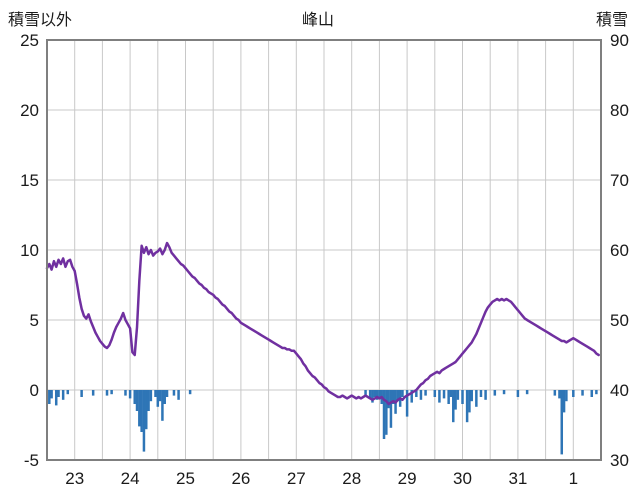 The height and width of the screenshot is (501, 636). Describe the element at coordinates (130, 478) in the screenshot. I see `x-axis-tick-label: 24` at that location.